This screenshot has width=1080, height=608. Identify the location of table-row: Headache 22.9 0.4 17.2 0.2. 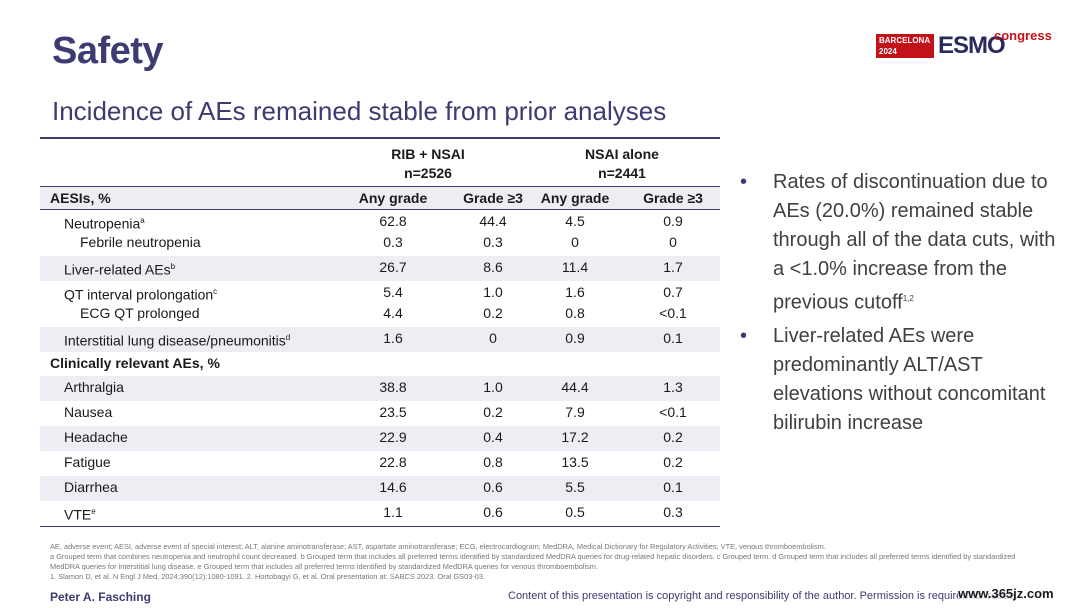
(380, 438).